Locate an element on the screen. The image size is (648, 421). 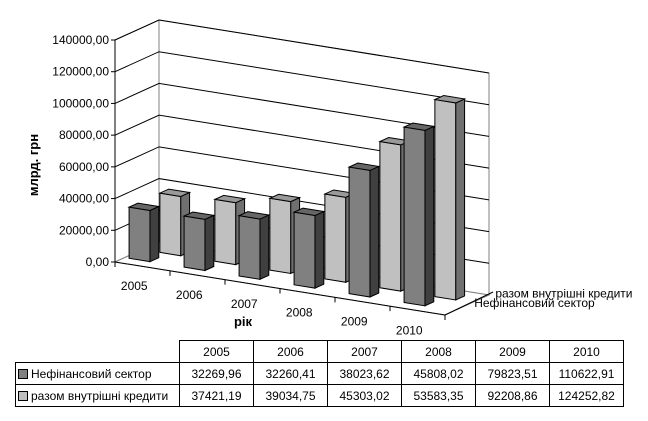
depth-label: разом внутрішні кредити is located at coordinates (563, 293).